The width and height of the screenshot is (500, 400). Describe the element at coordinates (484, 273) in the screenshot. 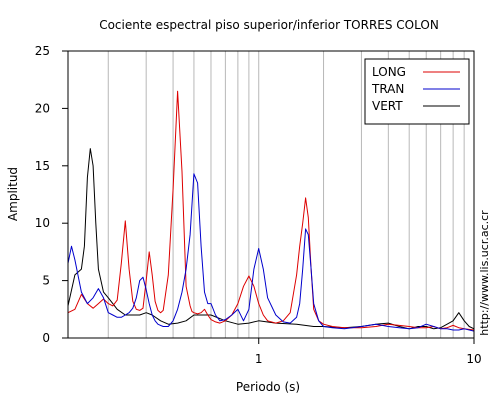

I see `watermark: http://www.lis.ucr.ac.cr` at that location.